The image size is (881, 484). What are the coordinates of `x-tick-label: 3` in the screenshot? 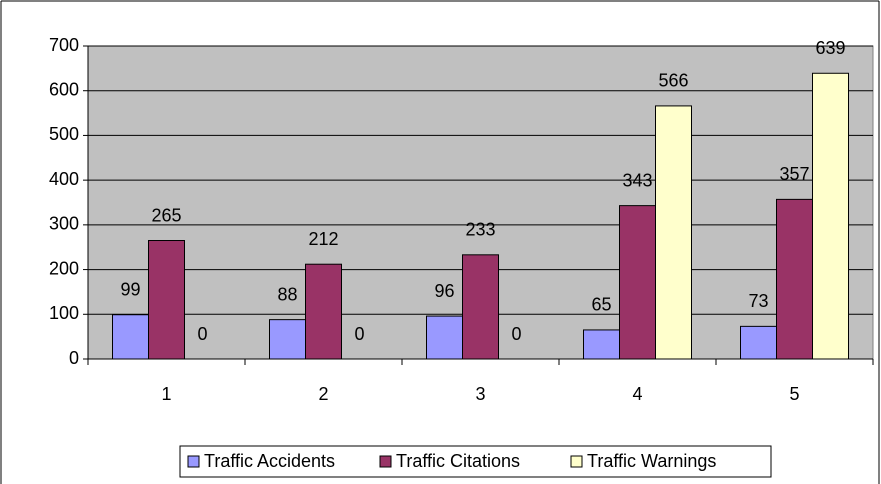 It's located at (480, 394).